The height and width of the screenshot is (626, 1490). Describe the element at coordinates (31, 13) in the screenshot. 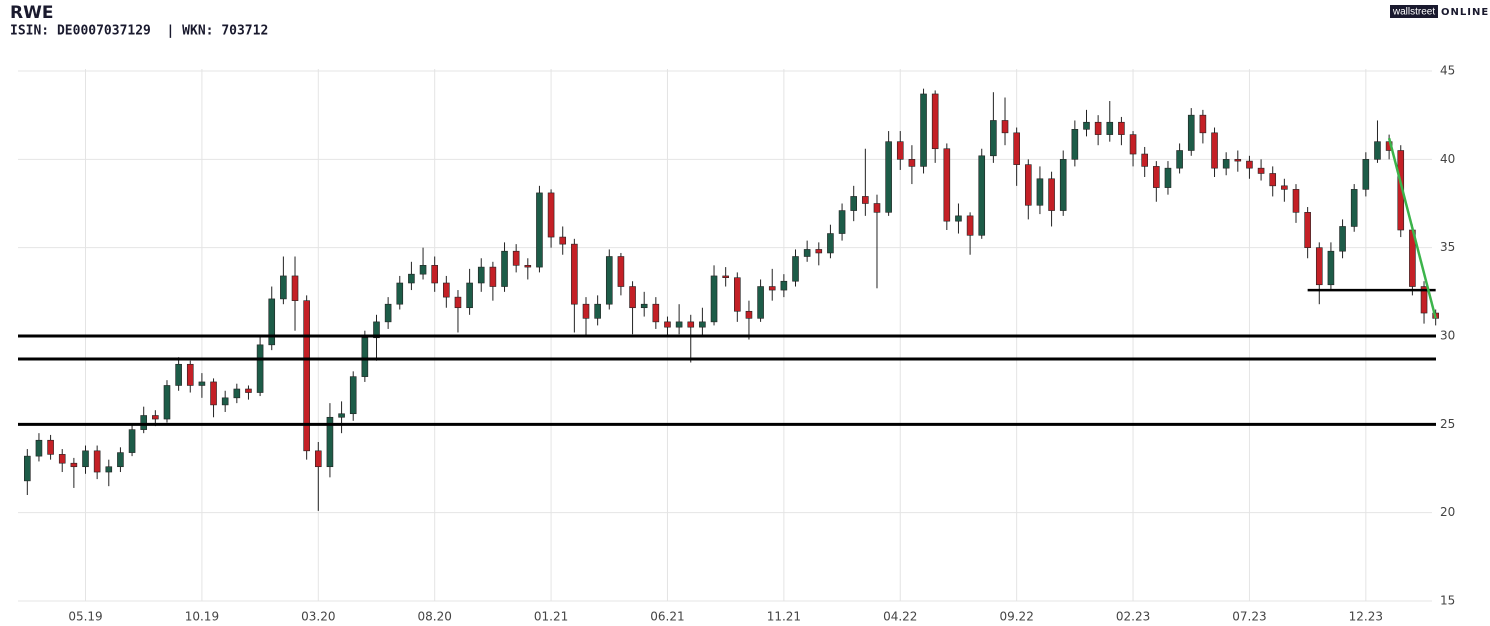

I see `chart-title: RWE` at that location.